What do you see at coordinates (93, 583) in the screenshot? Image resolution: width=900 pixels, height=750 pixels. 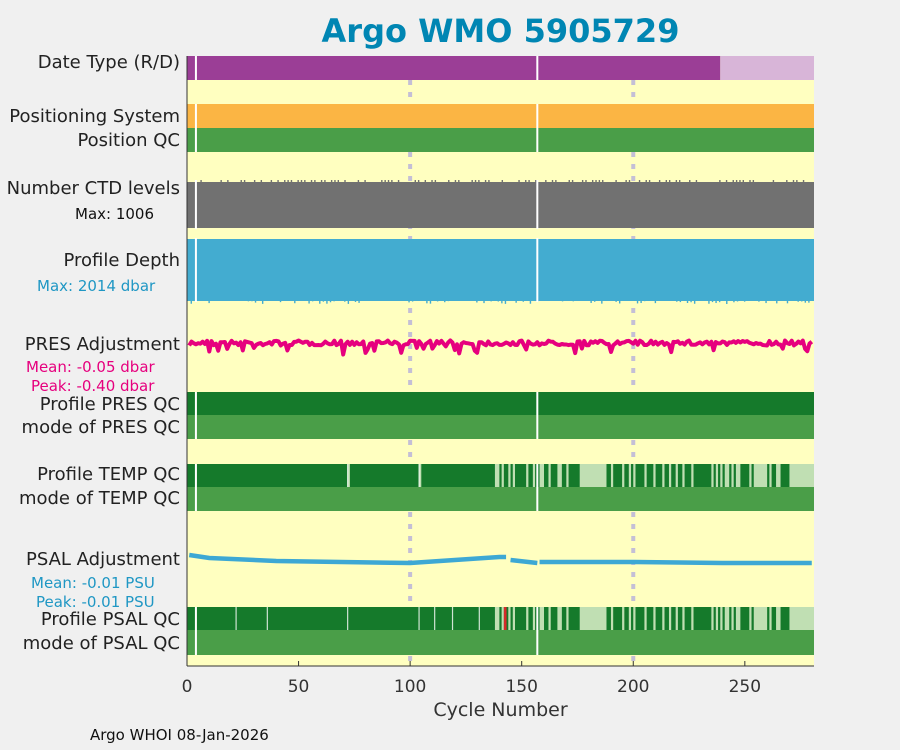 I see `psal-adjustment-mean: Mean: -0.01 PSU` at bounding box center [93, 583].